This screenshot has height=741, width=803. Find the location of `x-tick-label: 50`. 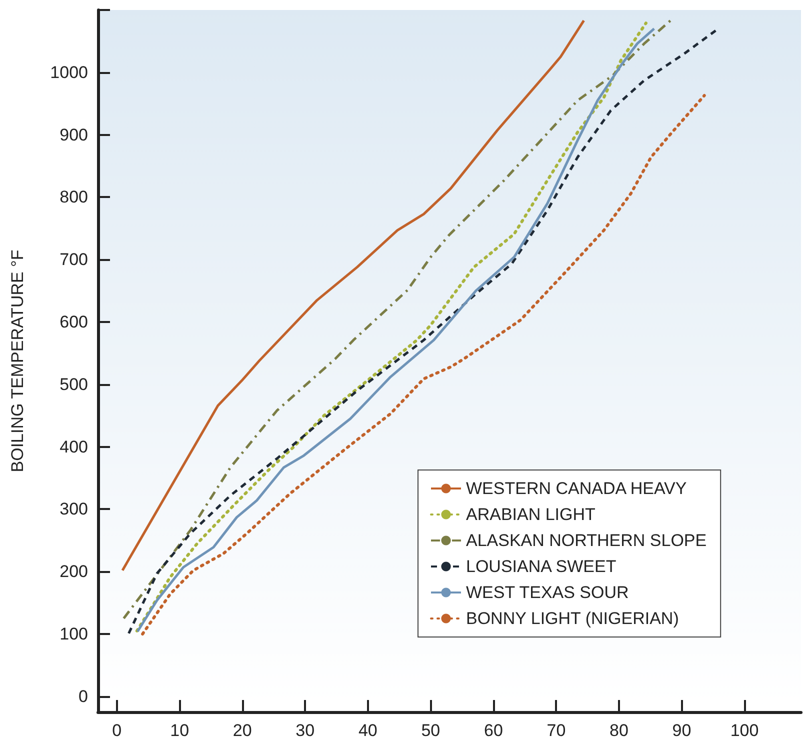

x-tick-label: 50 is located at coordinates (430, 730).